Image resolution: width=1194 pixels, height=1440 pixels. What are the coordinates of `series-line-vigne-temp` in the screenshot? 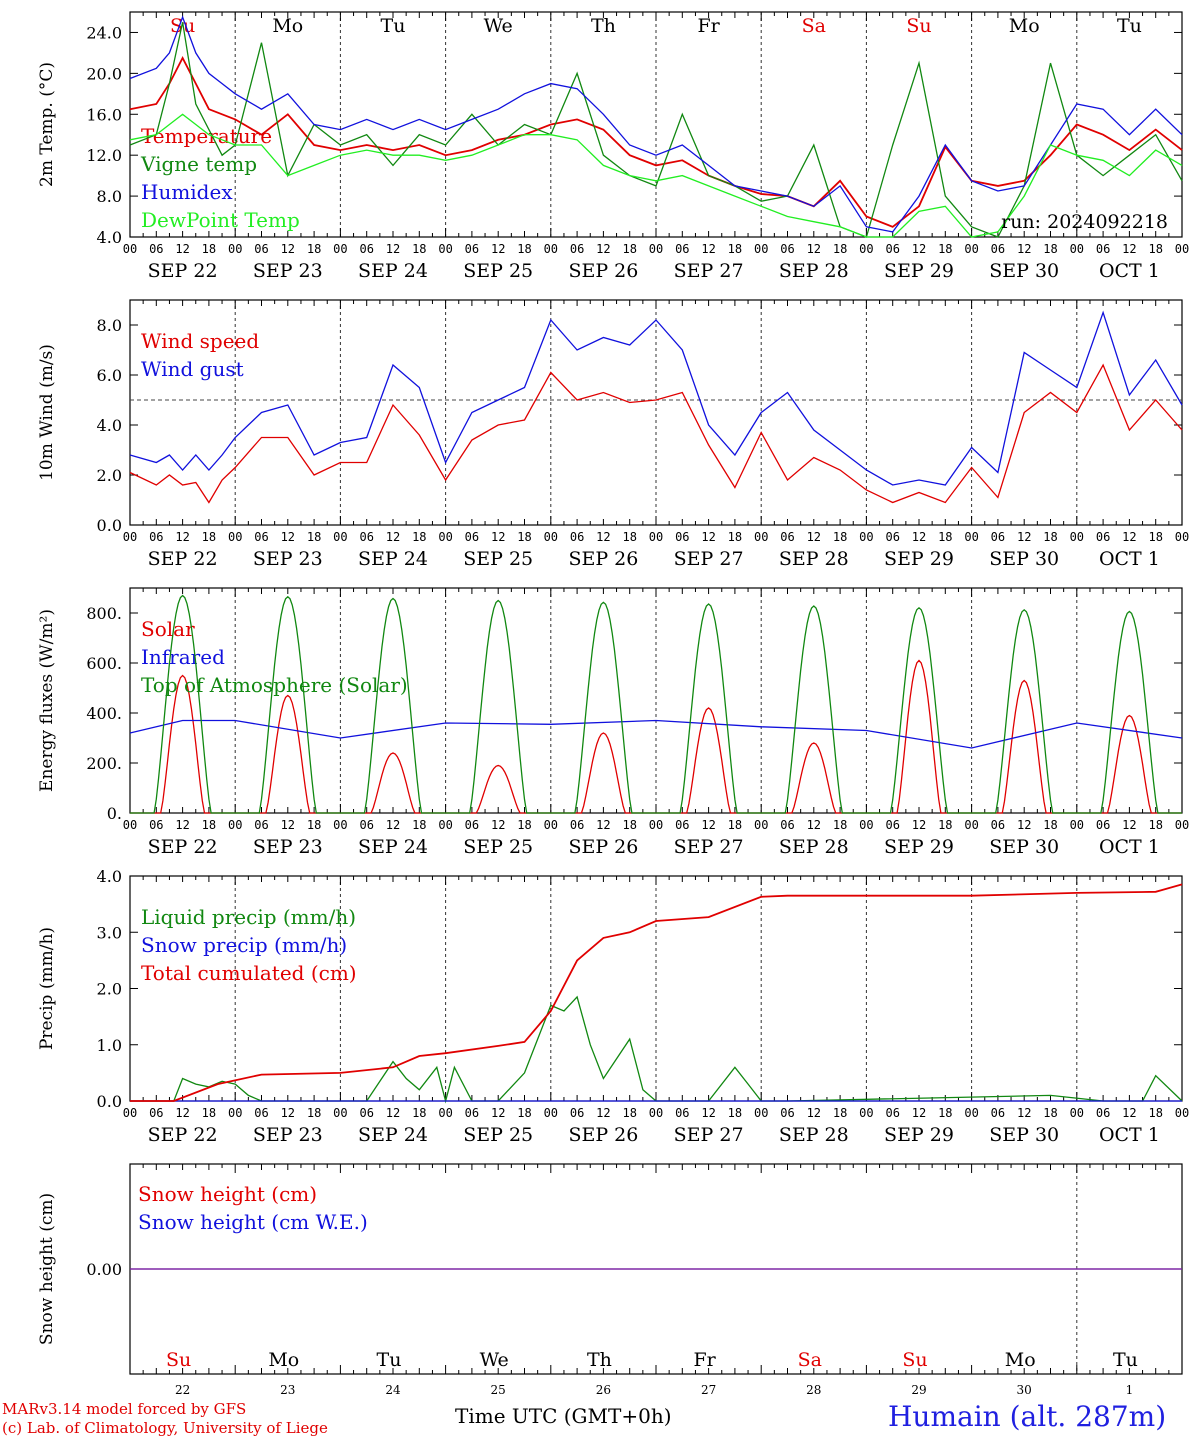 It's located at (656, 130).